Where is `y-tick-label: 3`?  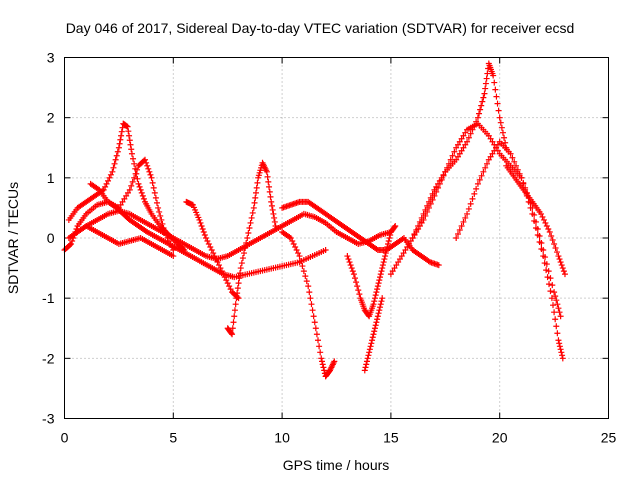
y-tick-label: 3 is located at coordinates (51, 58).